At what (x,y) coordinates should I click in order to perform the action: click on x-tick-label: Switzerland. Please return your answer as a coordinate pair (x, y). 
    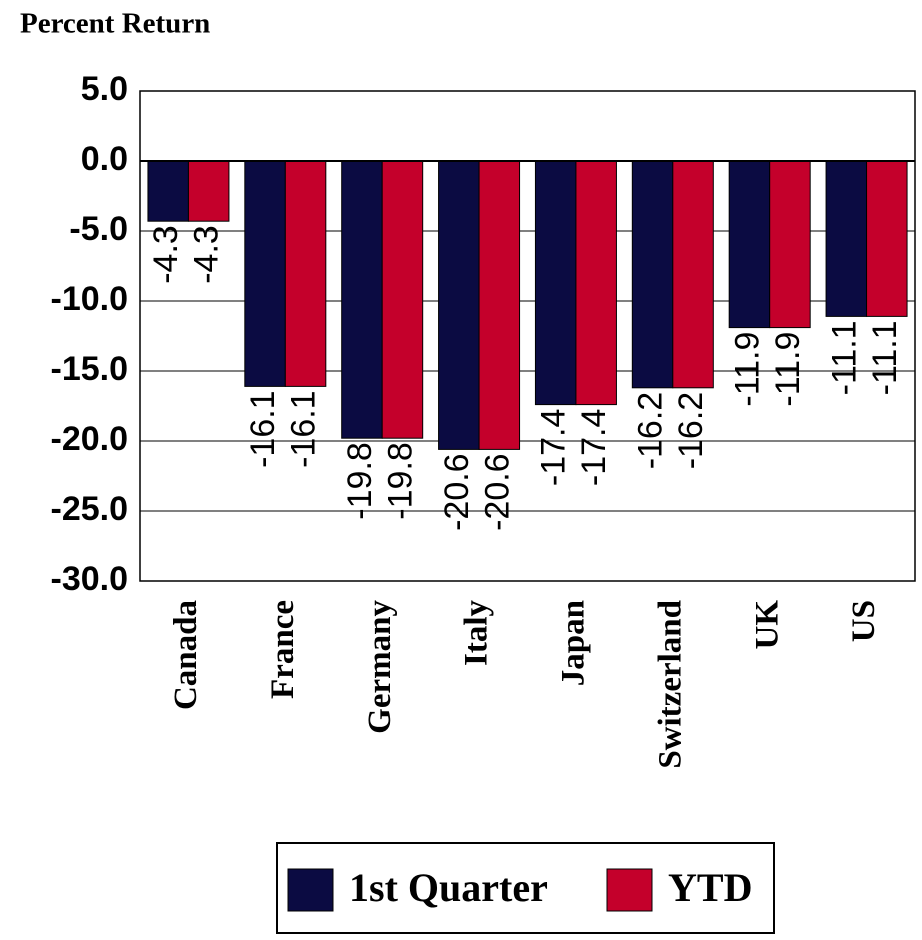
    Looking at the image, I should click on (670, 684).